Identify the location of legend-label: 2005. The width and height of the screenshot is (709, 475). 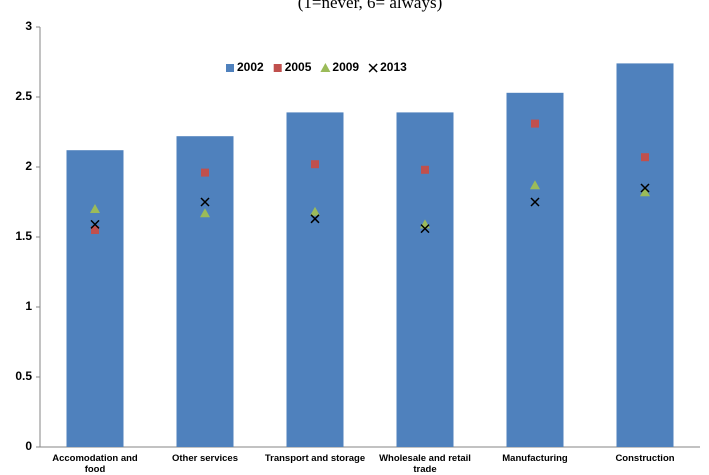
(298, 67).